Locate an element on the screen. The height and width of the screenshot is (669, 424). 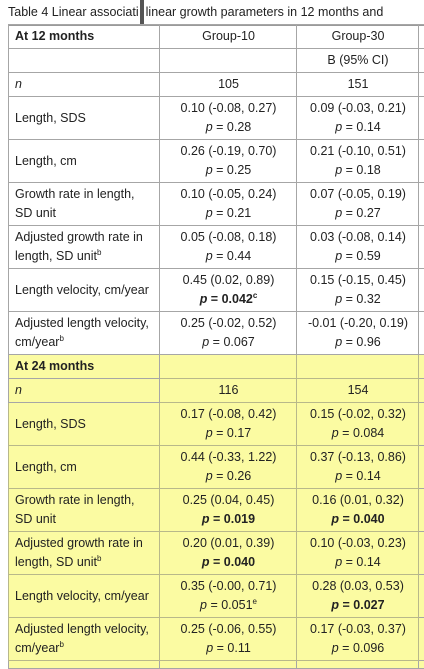
group30-cell: 0.15 (-0.02, 0.32)p = 0.084 is located at coordinates (358, 424).